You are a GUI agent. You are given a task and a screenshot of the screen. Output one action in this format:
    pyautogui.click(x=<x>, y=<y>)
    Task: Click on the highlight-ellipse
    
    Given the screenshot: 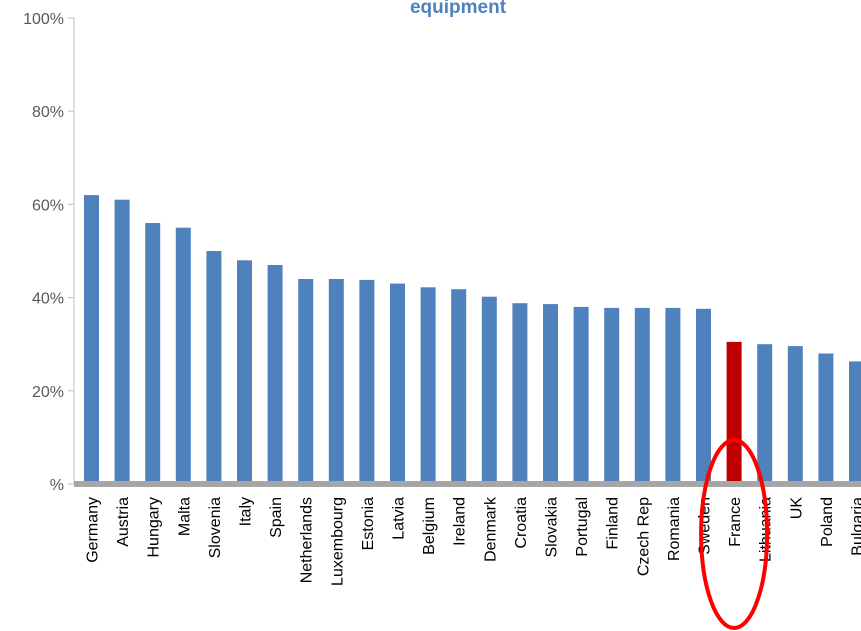 What is the action you would take?
    pyautogui.click(x=734, y=534)
    